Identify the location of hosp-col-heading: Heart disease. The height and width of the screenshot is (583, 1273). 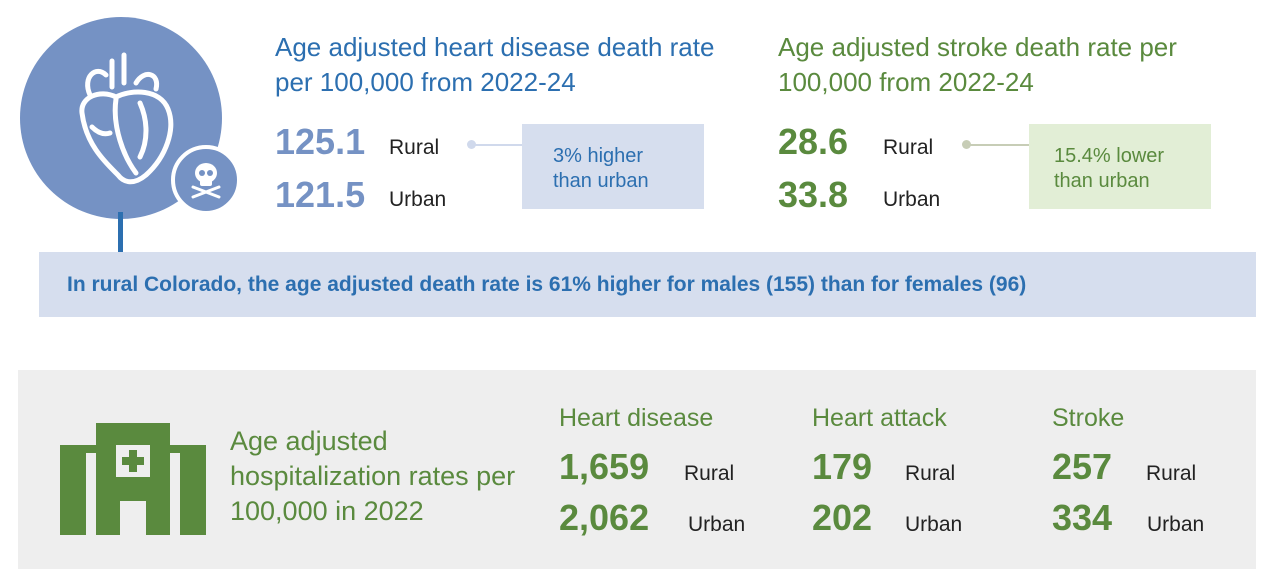
(636, 418).